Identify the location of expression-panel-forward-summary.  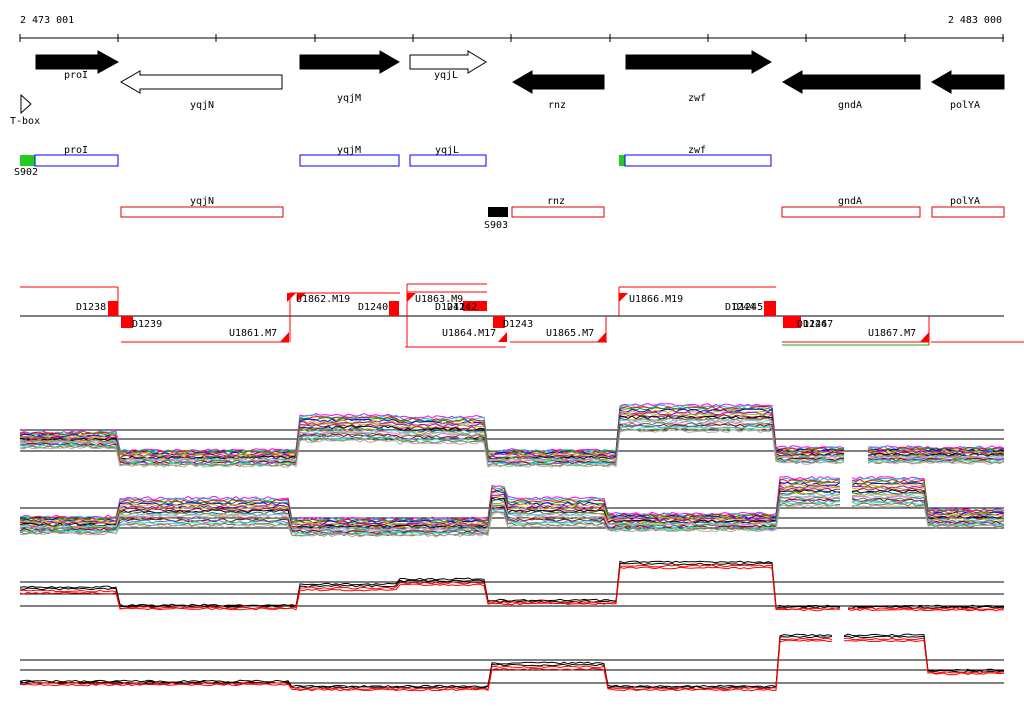
(512, 586).